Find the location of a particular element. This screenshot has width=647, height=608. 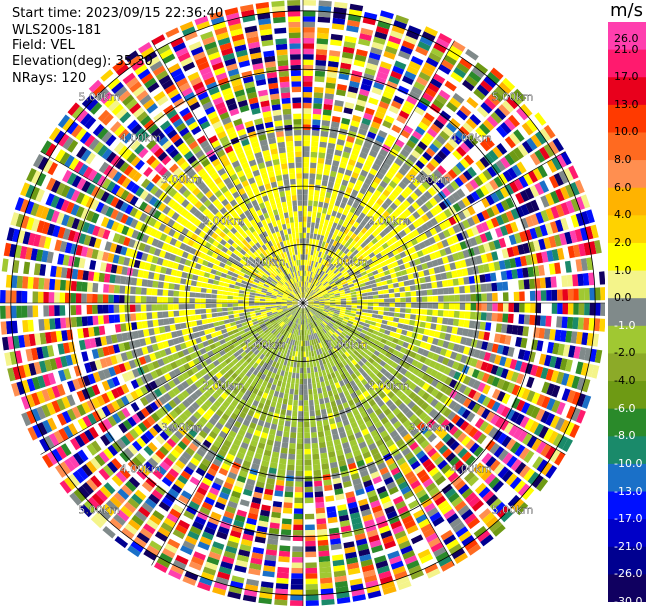

colorbar-tick-label: 8.0 is located at coordinates (629, 159).